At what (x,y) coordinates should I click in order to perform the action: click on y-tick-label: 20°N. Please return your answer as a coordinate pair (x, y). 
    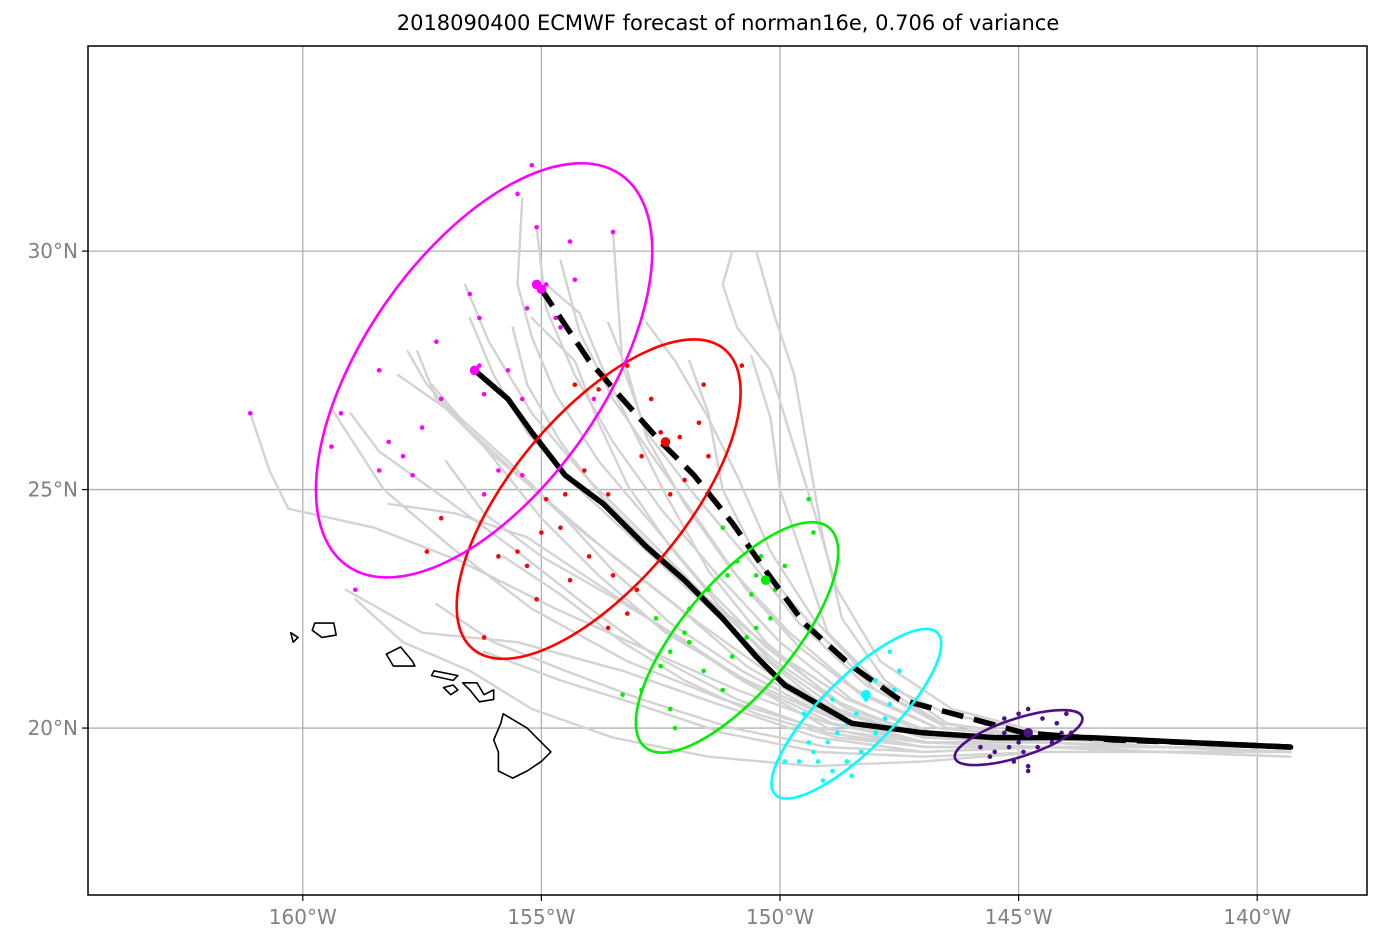
    Looking at the image, I should click on (53, 728).